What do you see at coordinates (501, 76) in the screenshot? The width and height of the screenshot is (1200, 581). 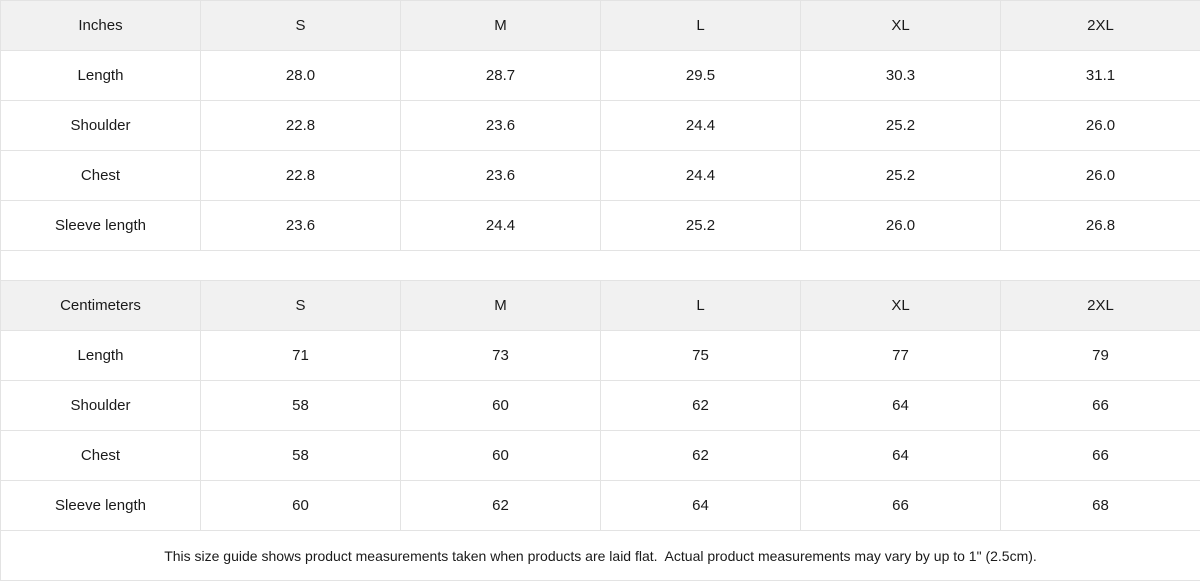 I see `measurement-cell: 28.7` at bounding box center [501, 76].